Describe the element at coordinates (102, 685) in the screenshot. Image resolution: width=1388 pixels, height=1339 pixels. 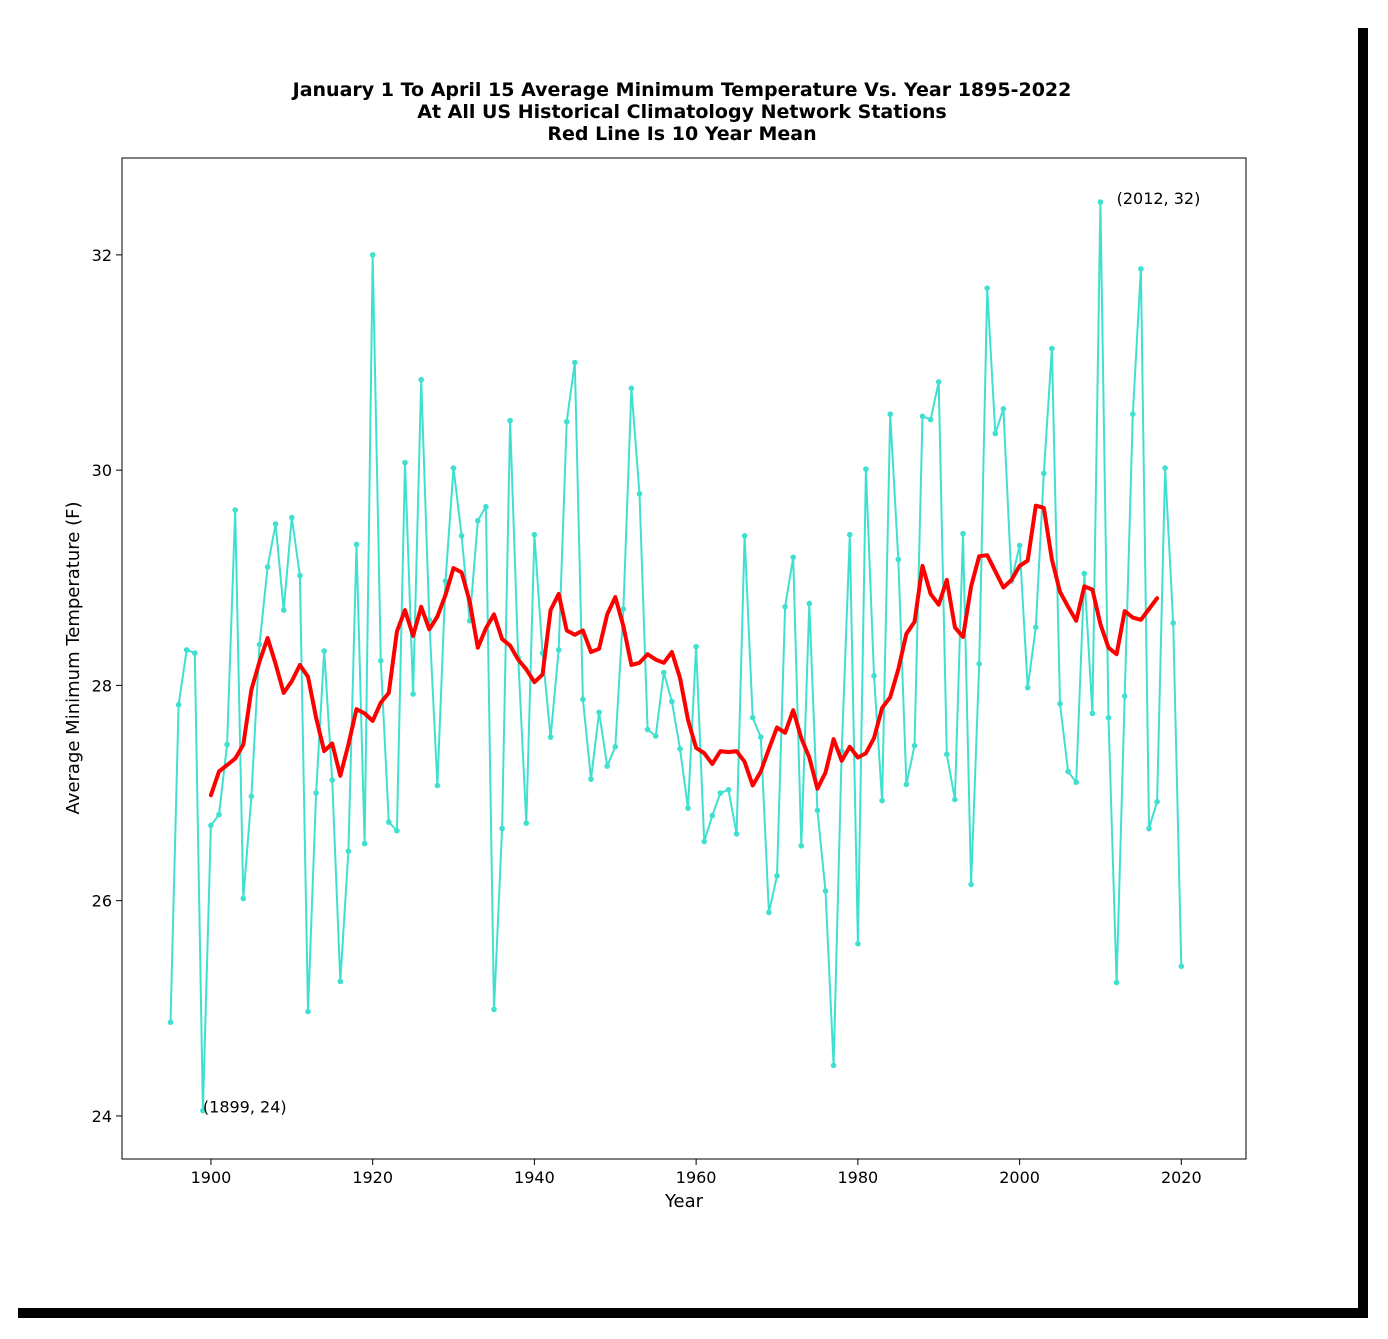
I see `y-tick-label: 28` at that location.